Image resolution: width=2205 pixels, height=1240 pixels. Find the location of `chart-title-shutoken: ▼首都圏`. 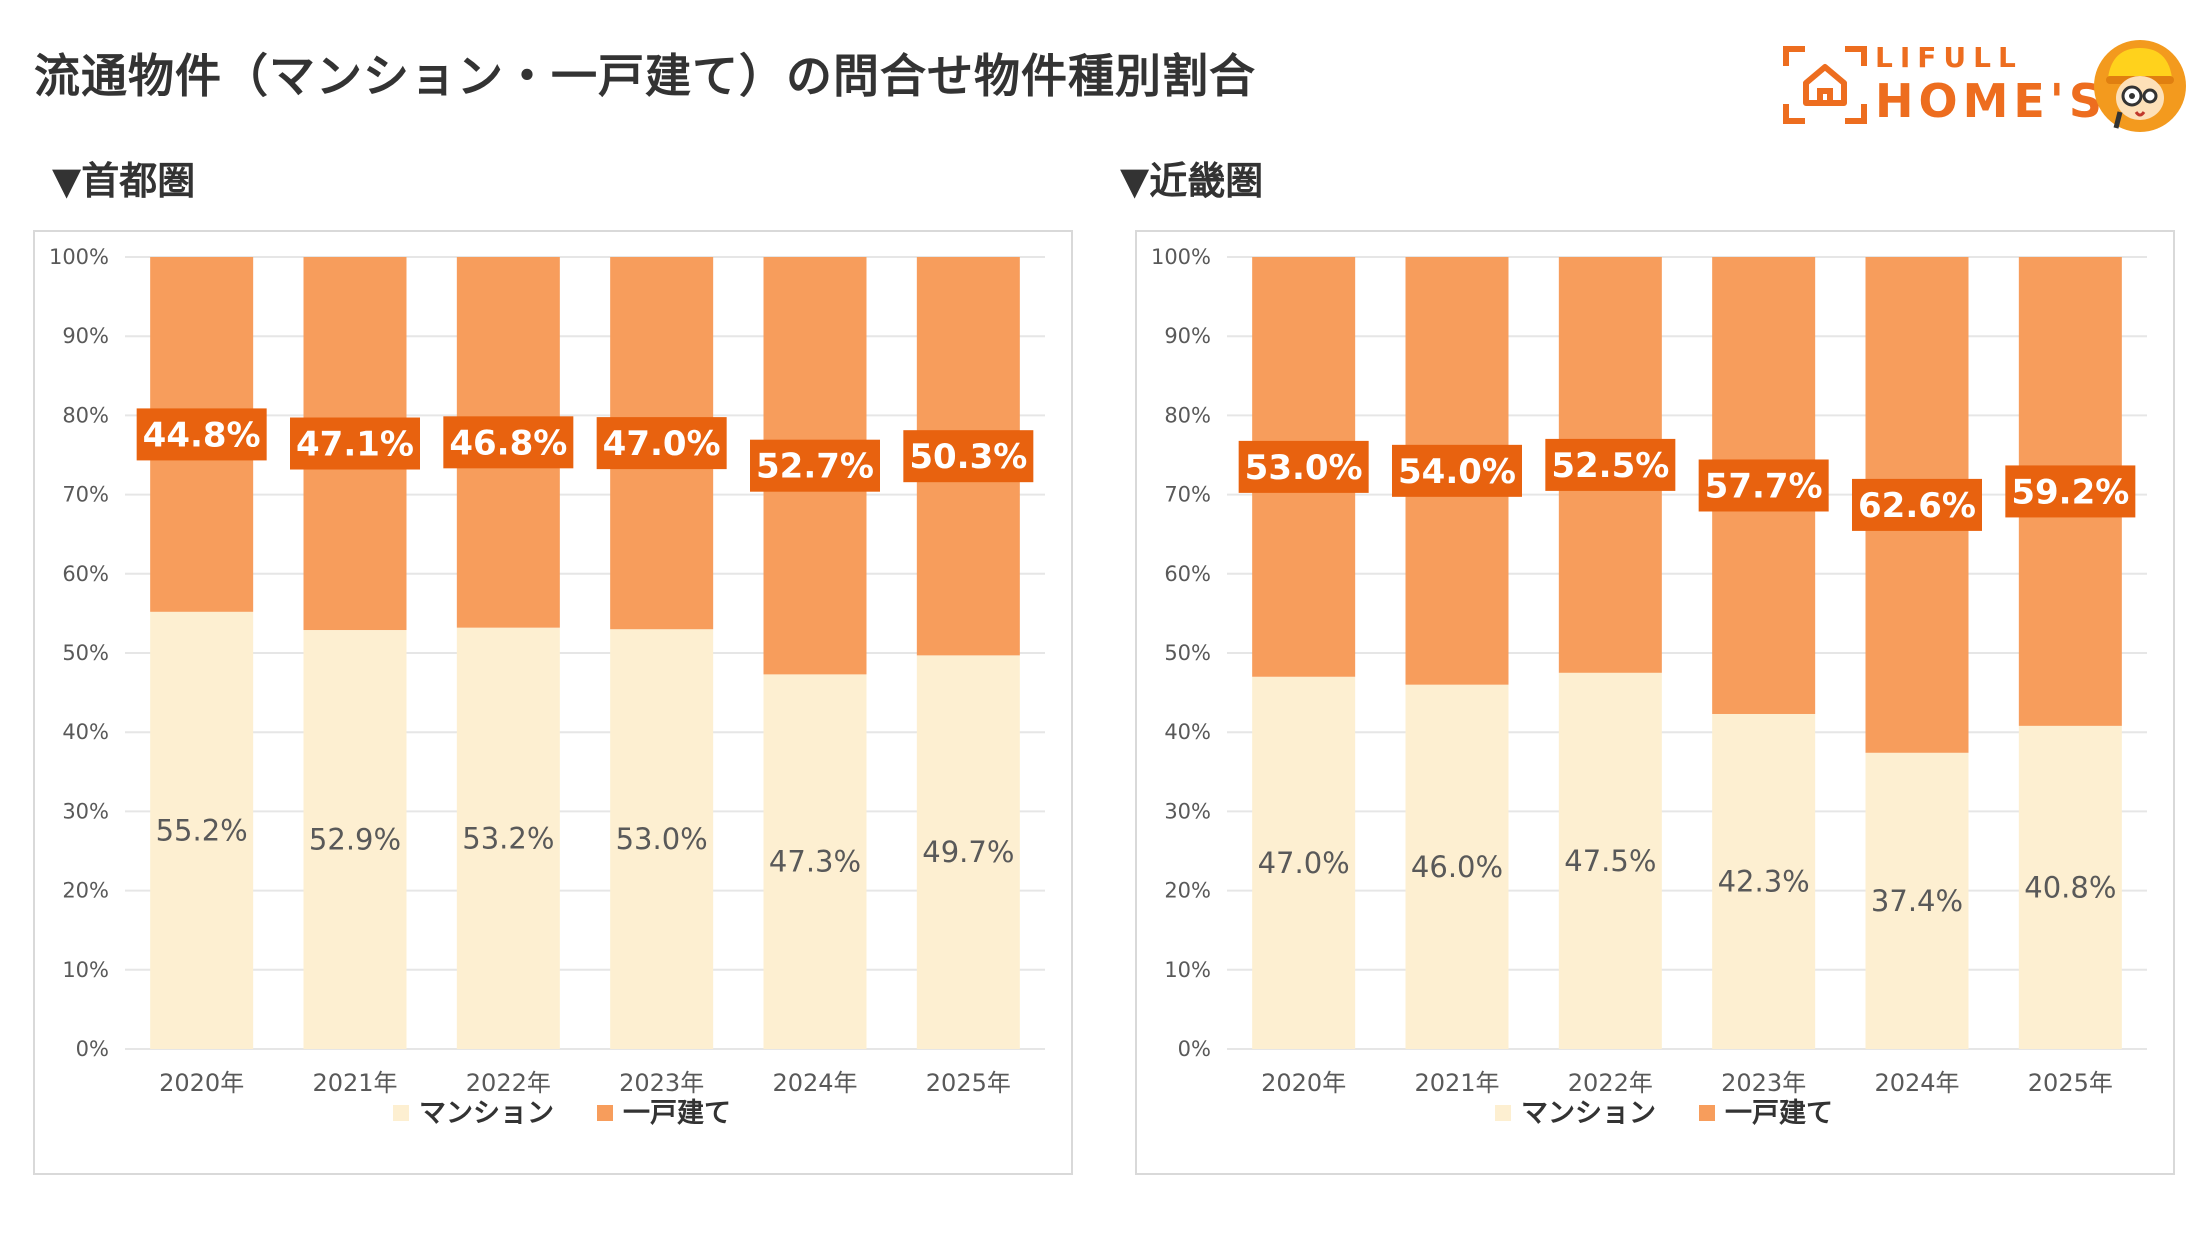

chart-title-shutoken: ▼首都圏 is located at coordinates (124, 181).